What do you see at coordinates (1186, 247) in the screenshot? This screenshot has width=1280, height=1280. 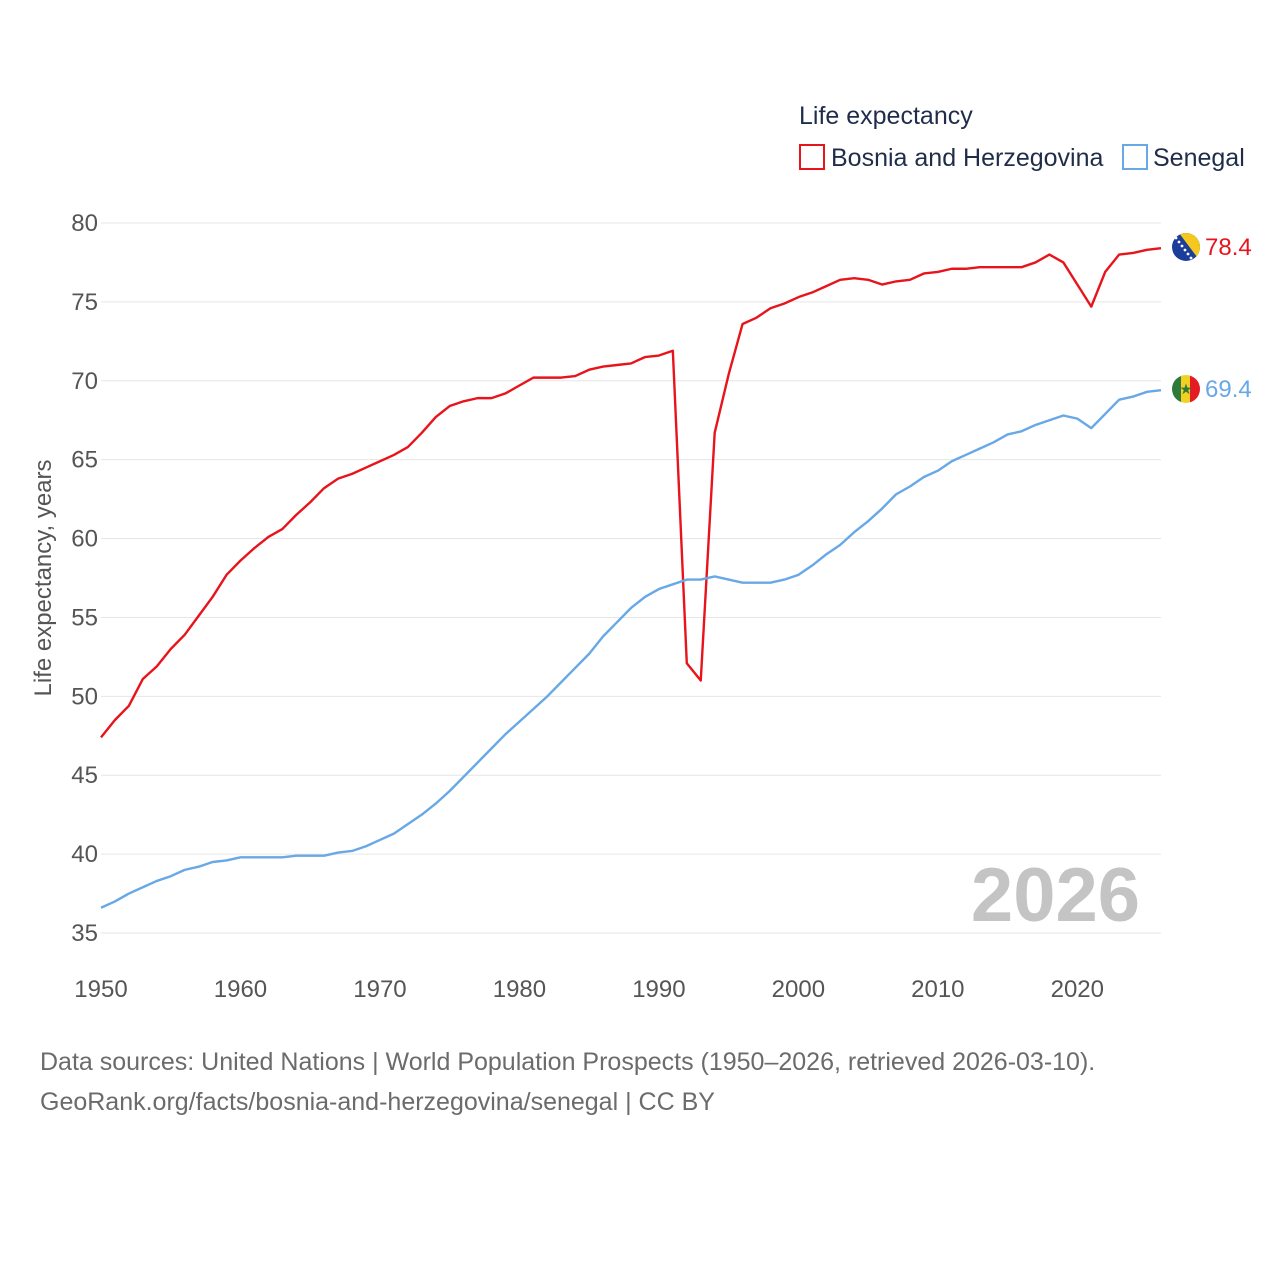 I see `flag-bosnia-and-herzegovina-icon` at bounding box center [1186, 247].